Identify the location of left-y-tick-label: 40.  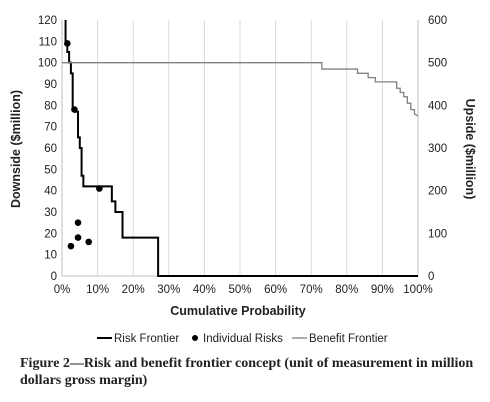
(50, 192).